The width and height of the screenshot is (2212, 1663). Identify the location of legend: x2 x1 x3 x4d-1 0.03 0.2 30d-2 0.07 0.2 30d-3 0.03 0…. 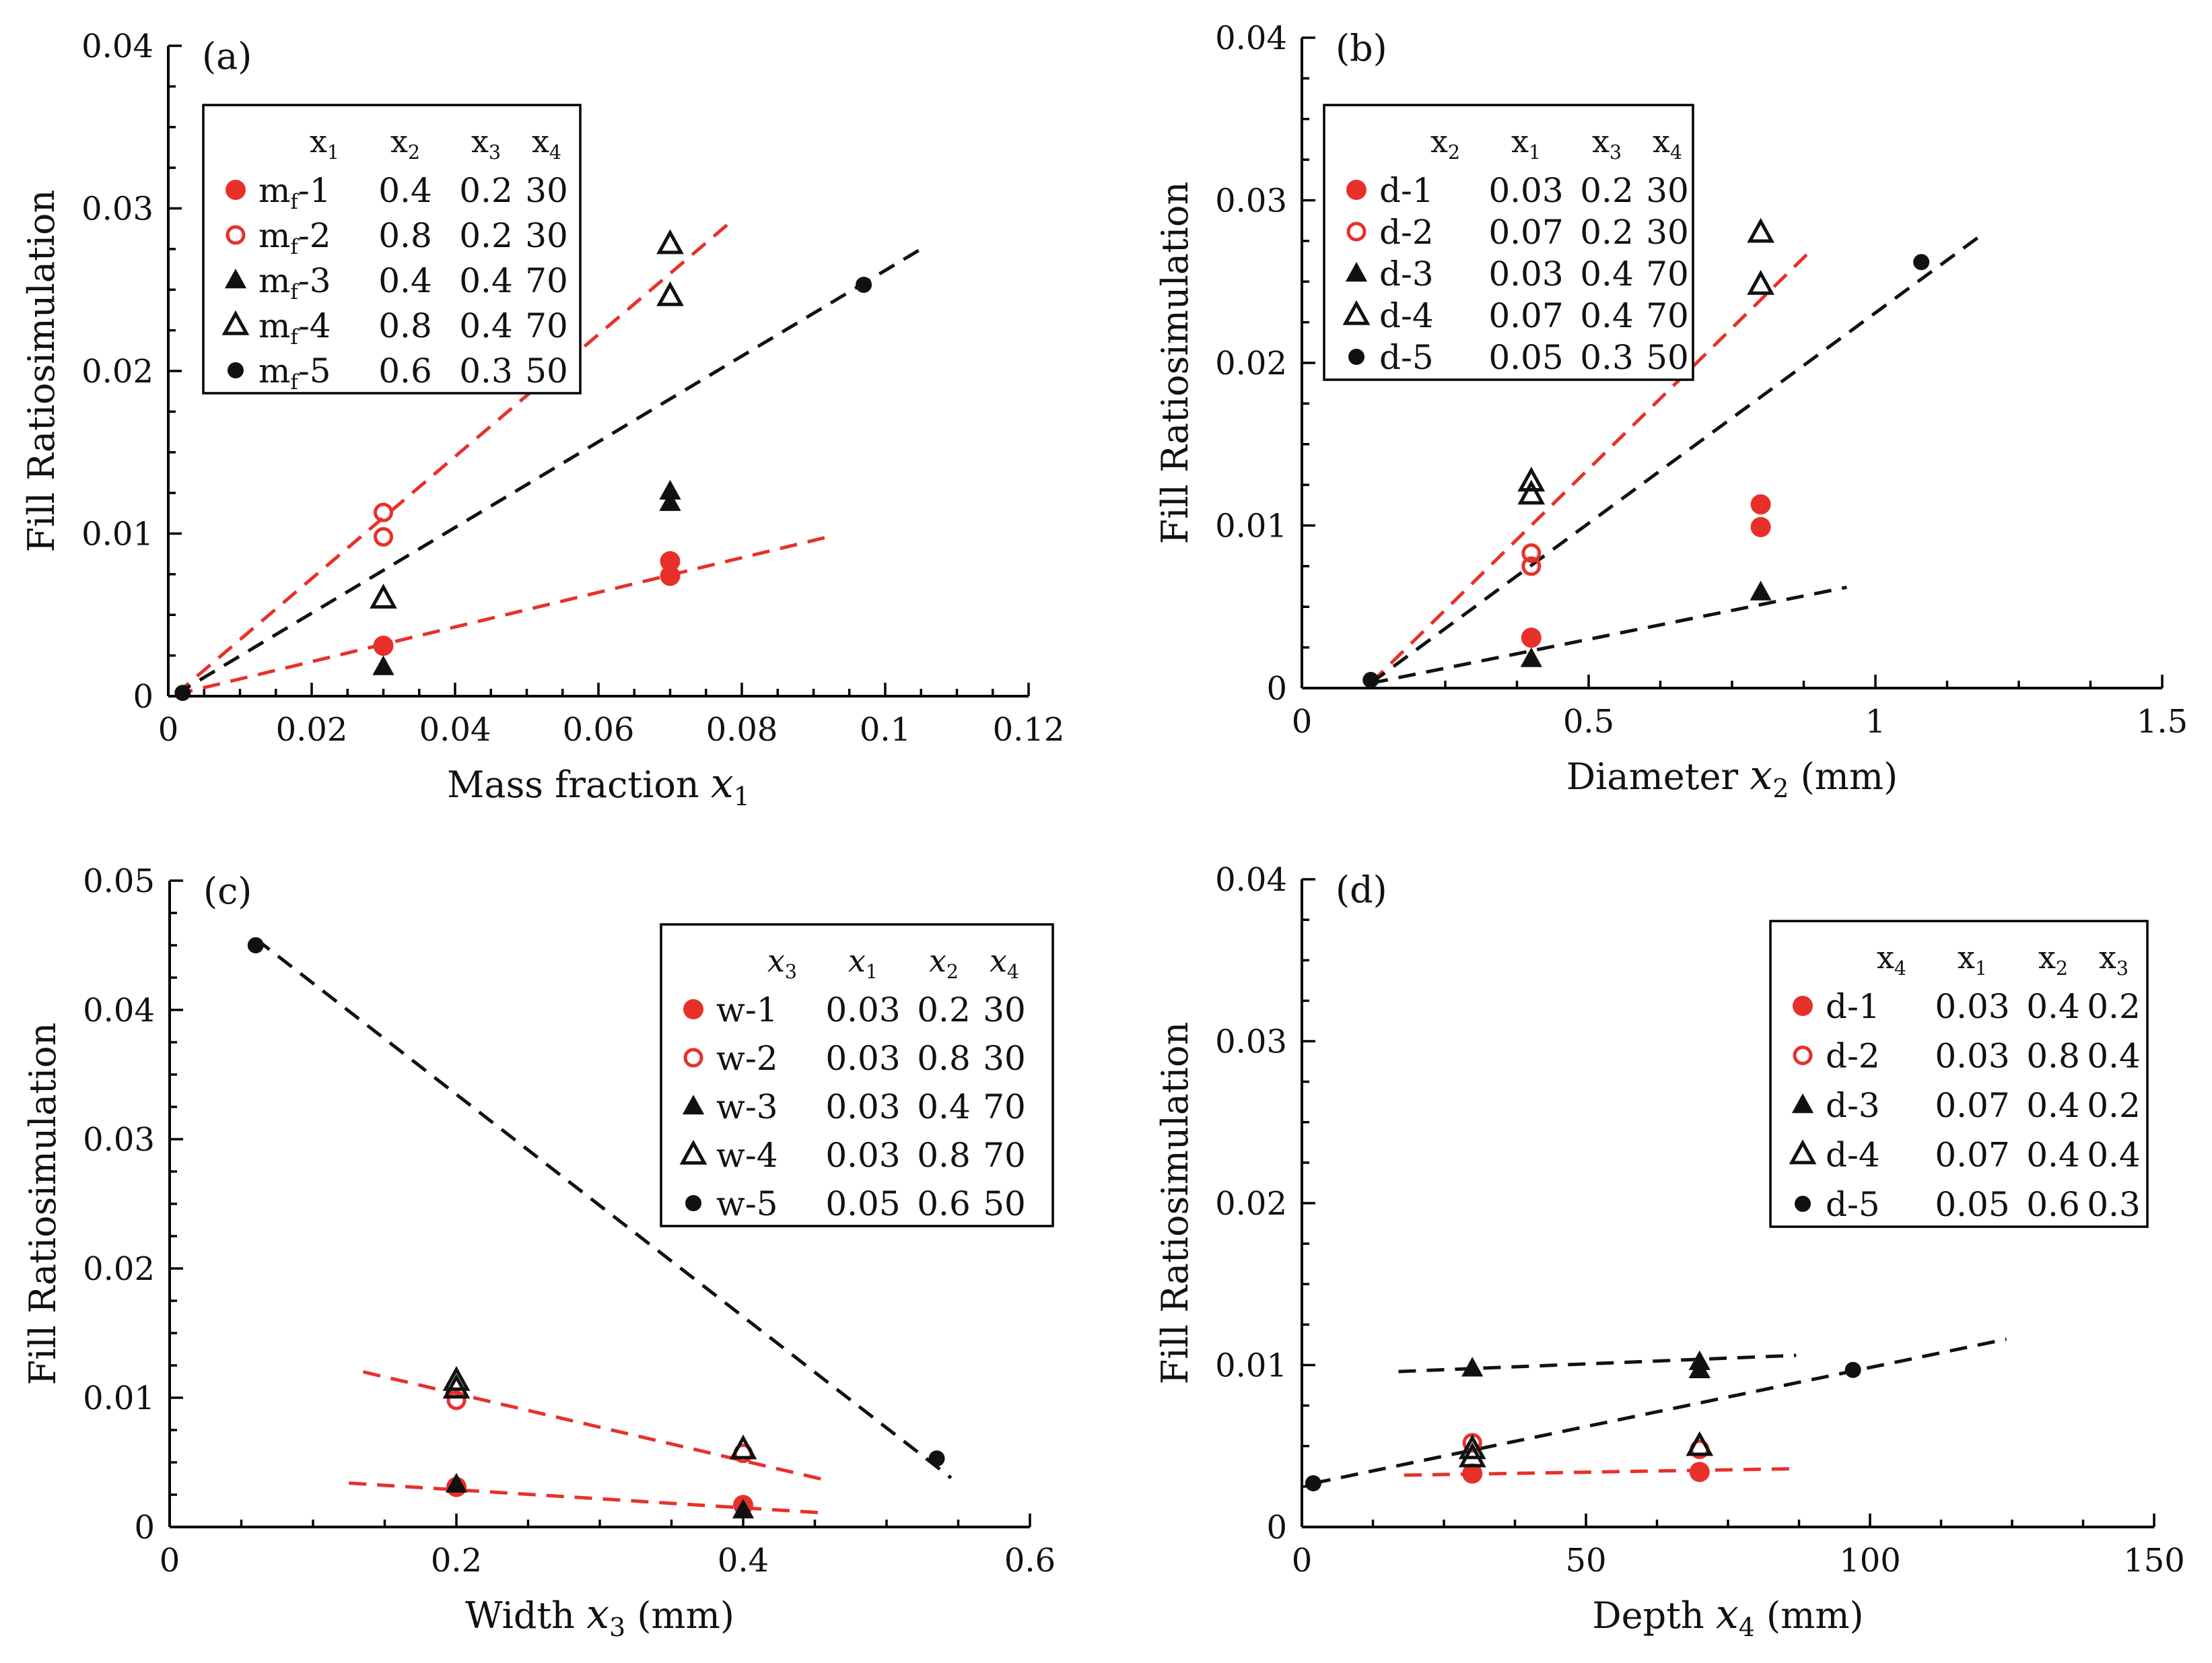
(1508, 242).